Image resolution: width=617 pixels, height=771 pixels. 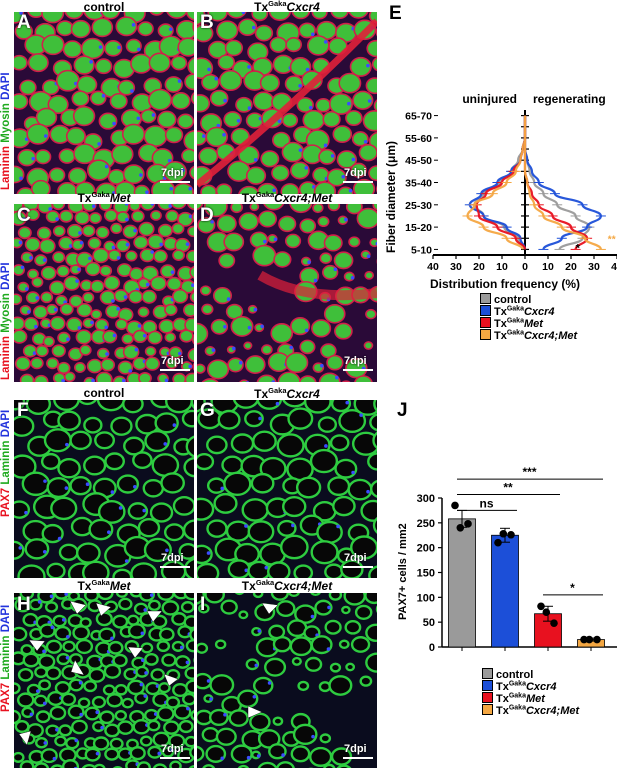 I want to click on panel-h-letter: H, so click(x=24, y=604).